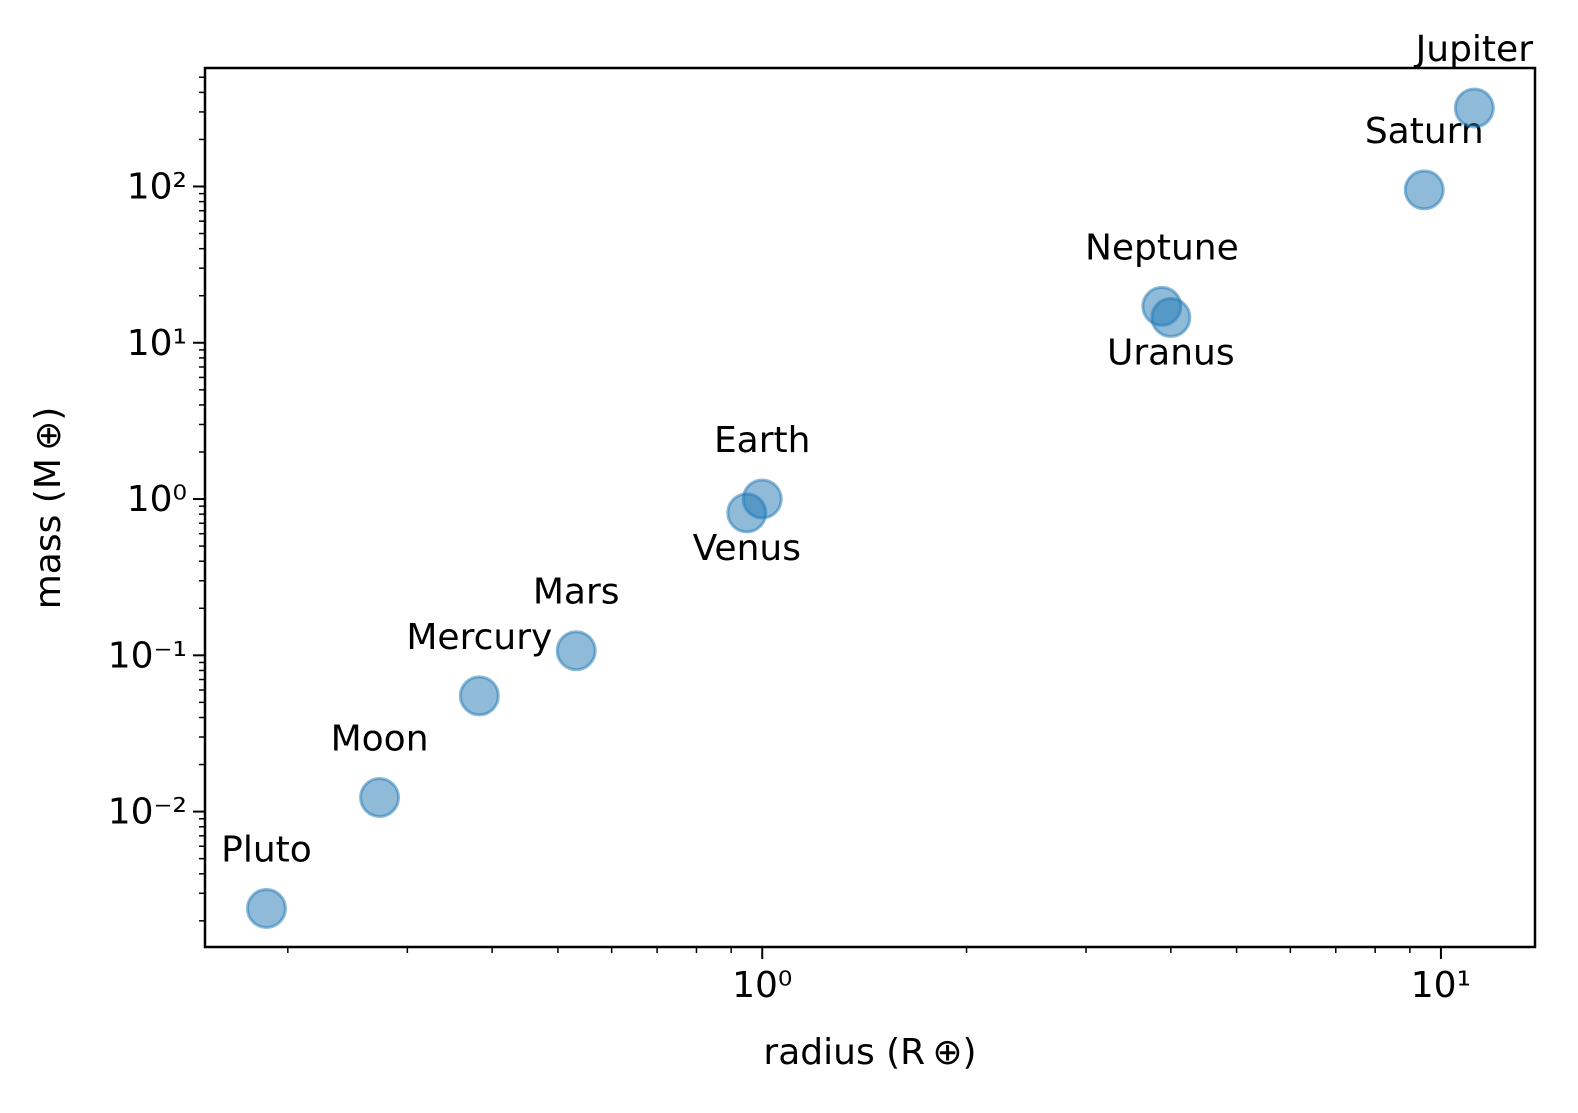 This screenshot has width=1578, height=1113. What do you see at coordinates (479, 637) in the screenshot?
I see `point-label: Mercury` at bounding box center [479, 637].